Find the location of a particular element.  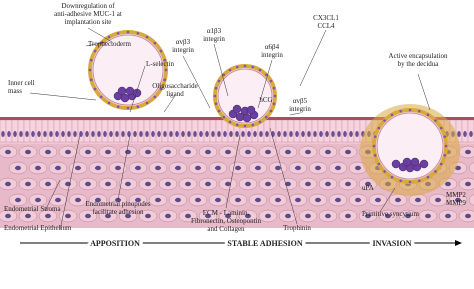

label: Trophinin is located at coordinates (297, 228).